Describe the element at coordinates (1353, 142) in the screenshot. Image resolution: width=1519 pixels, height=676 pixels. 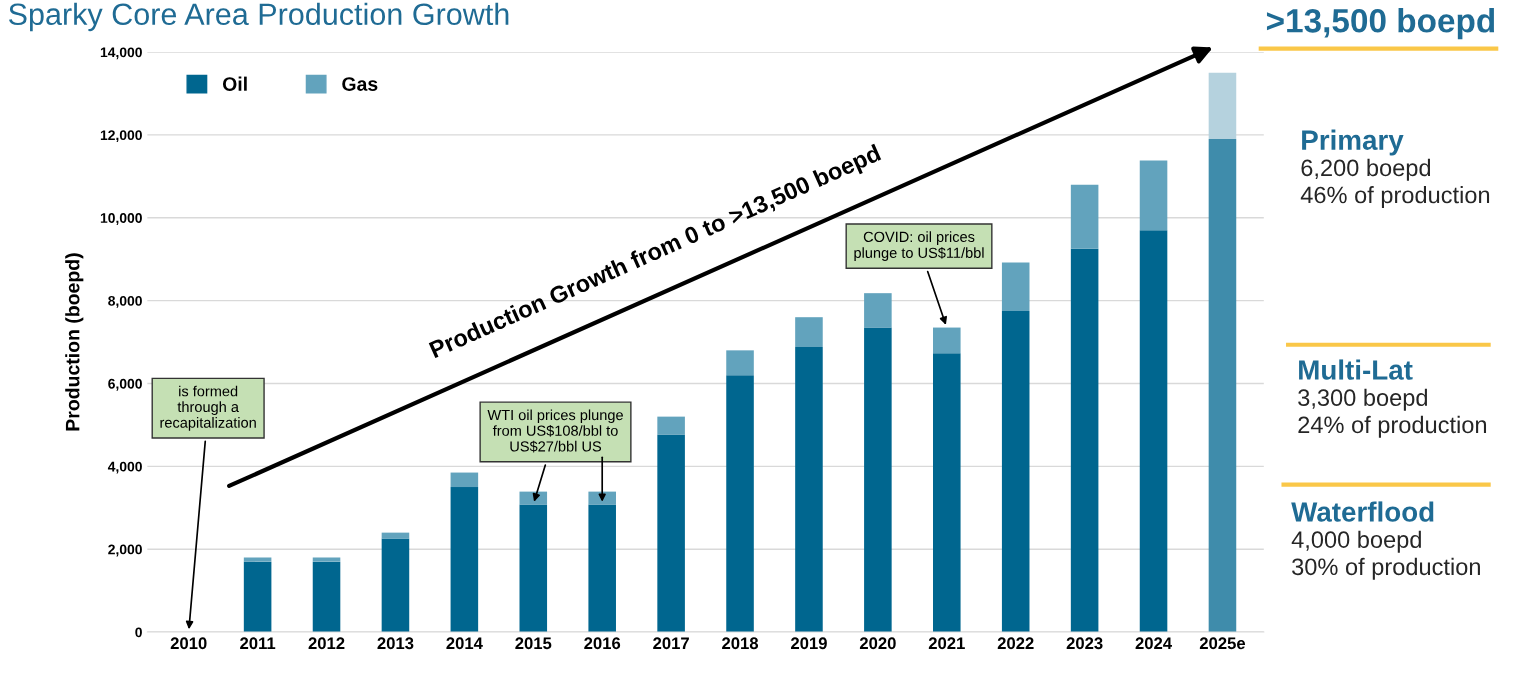
I see `text: Primary` at that location.